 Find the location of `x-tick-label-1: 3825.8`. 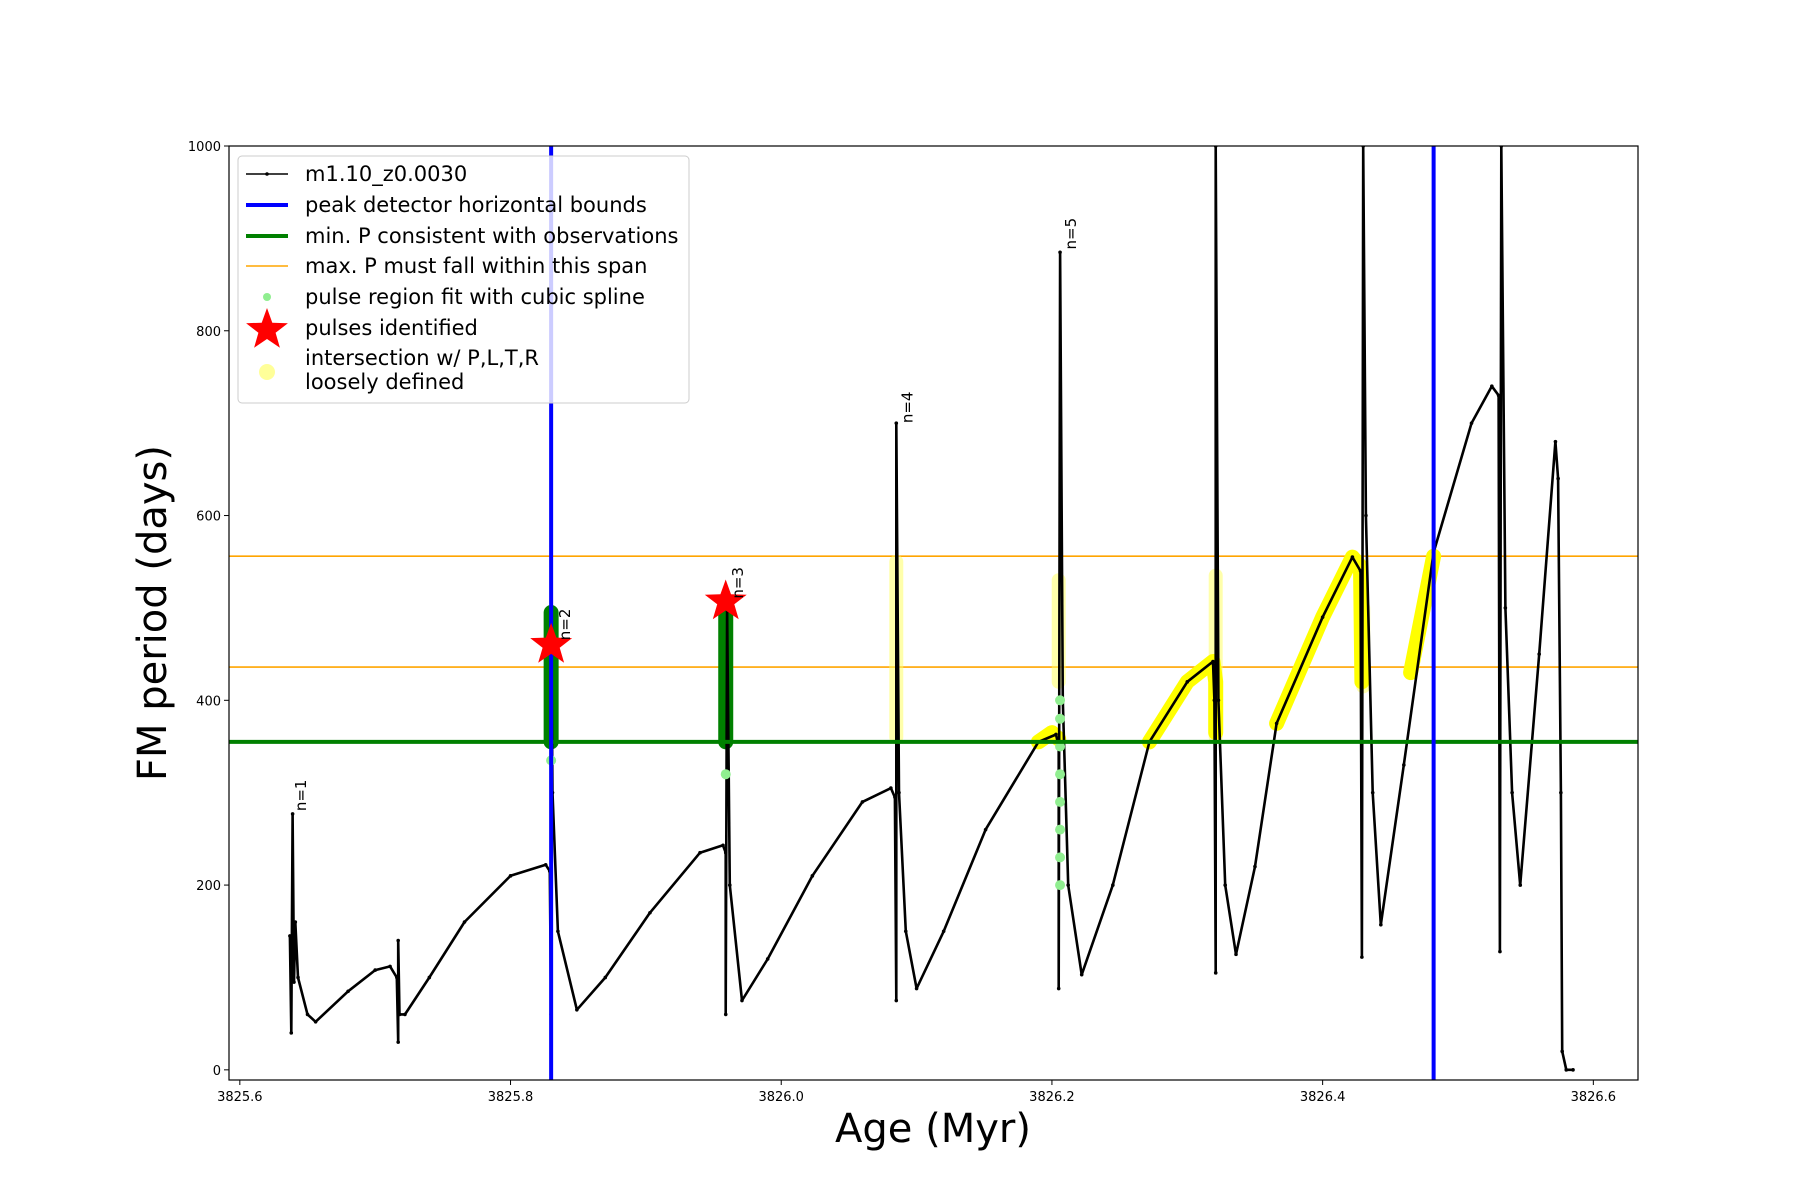

x-tick-label-1: 3825.8 is located at coordinates (511, 1097).